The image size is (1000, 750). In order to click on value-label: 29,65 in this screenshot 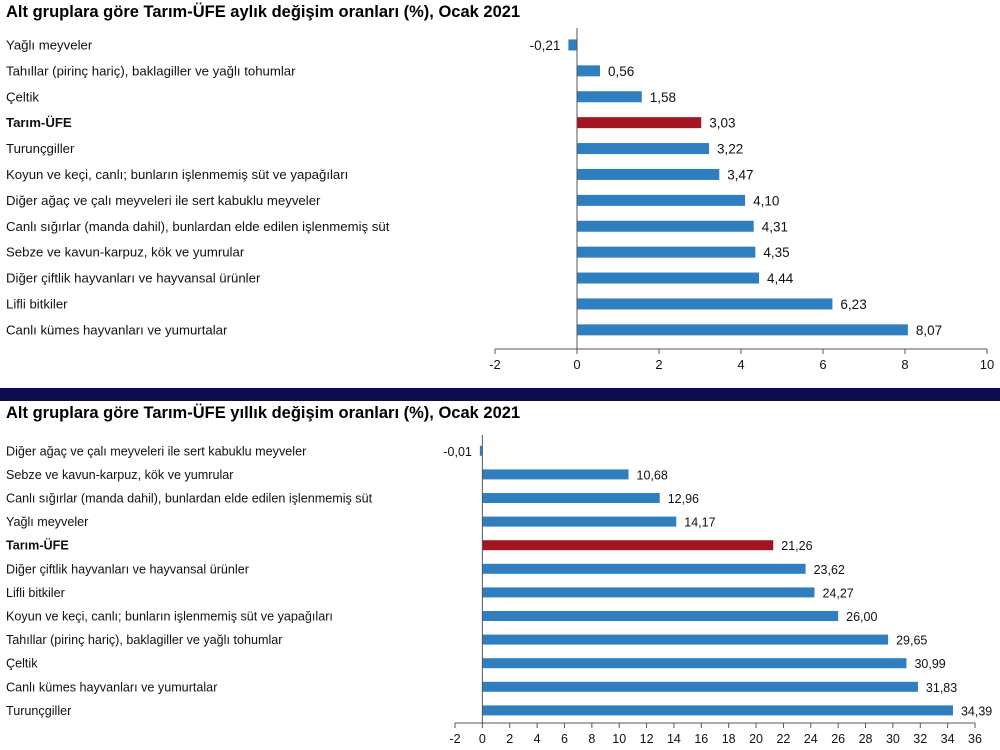, I will do `click(911, 641)`.